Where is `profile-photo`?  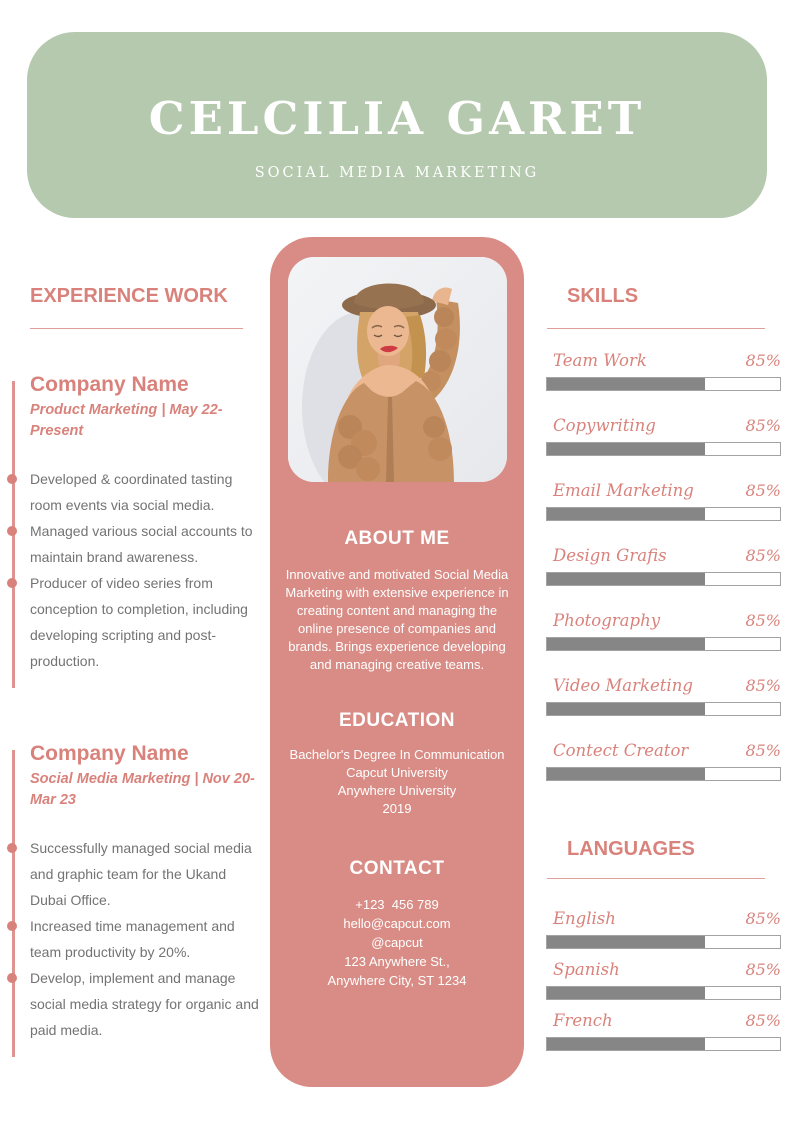 profile-photo is located at coordinates (397, 369).